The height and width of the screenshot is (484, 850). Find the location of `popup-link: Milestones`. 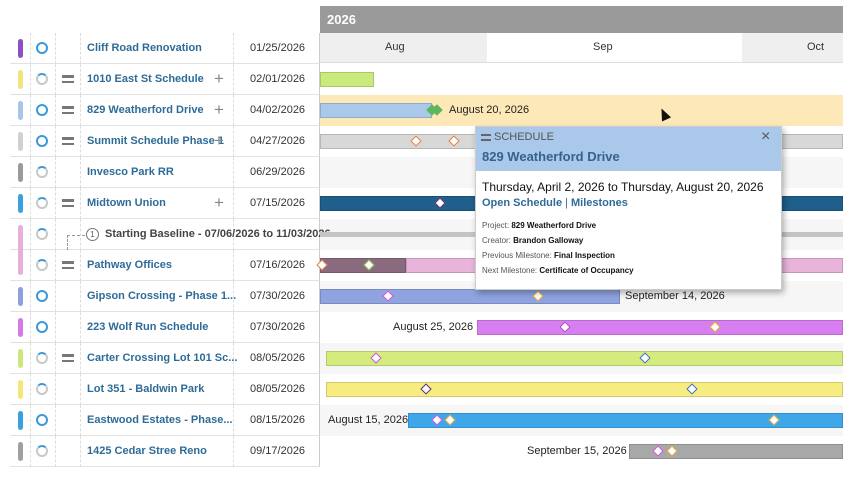

popup-link: Milestones is located at coordinates (599, 203).